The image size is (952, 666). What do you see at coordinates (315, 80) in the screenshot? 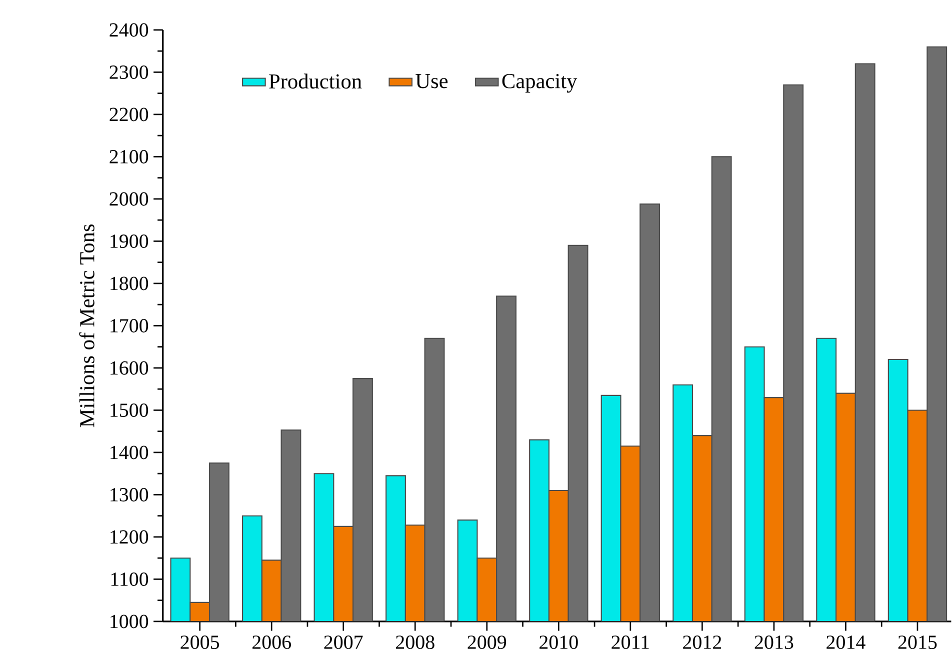
I see `legend-label: Production` at bounding box center [315, 80].